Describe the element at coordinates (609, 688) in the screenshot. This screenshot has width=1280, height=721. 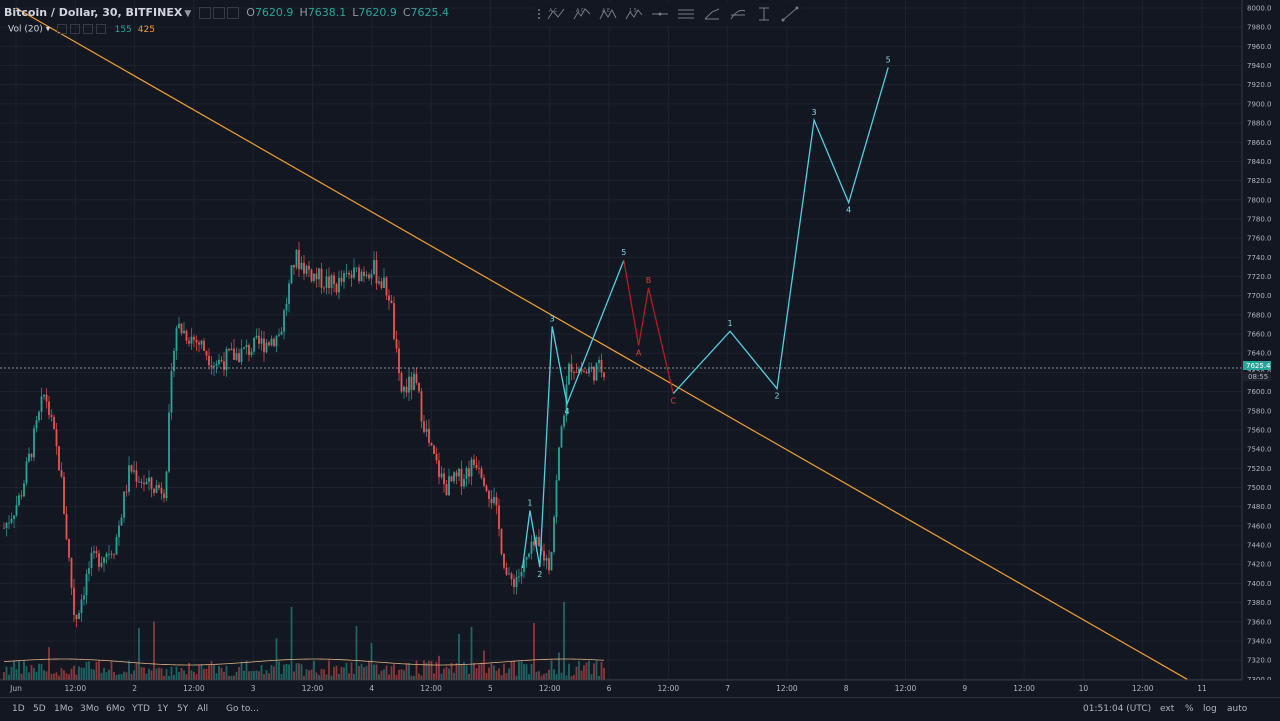
I see `time-tick-label: 6` at that location.